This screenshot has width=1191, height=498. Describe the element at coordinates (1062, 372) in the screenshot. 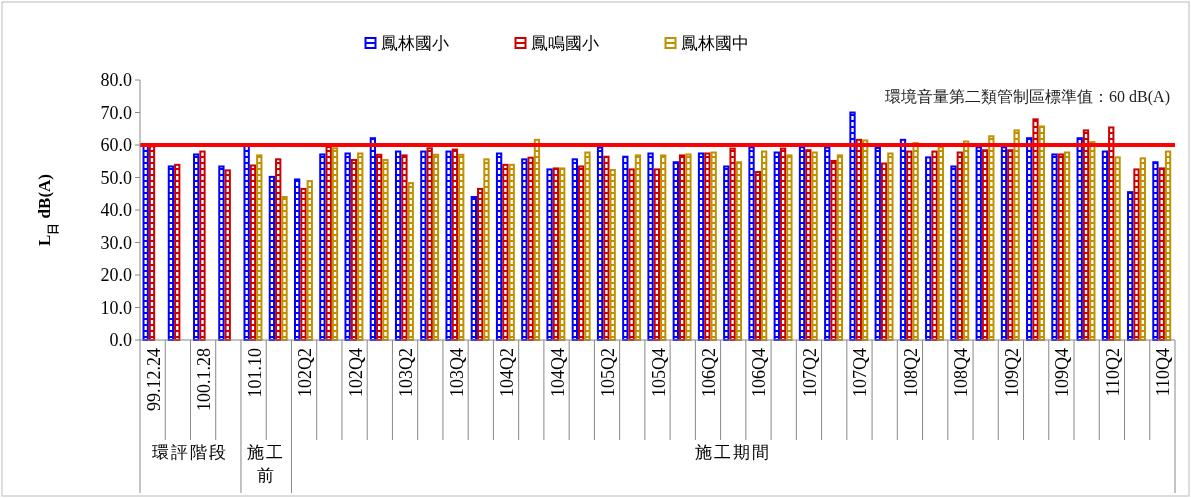

I see `x-tick-label: 109Q4` at that location.